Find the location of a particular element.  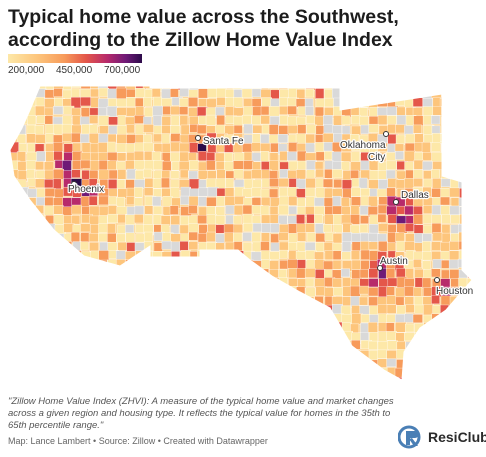

resiclub-logo: ResiClub is located at coordinates (442, 437).